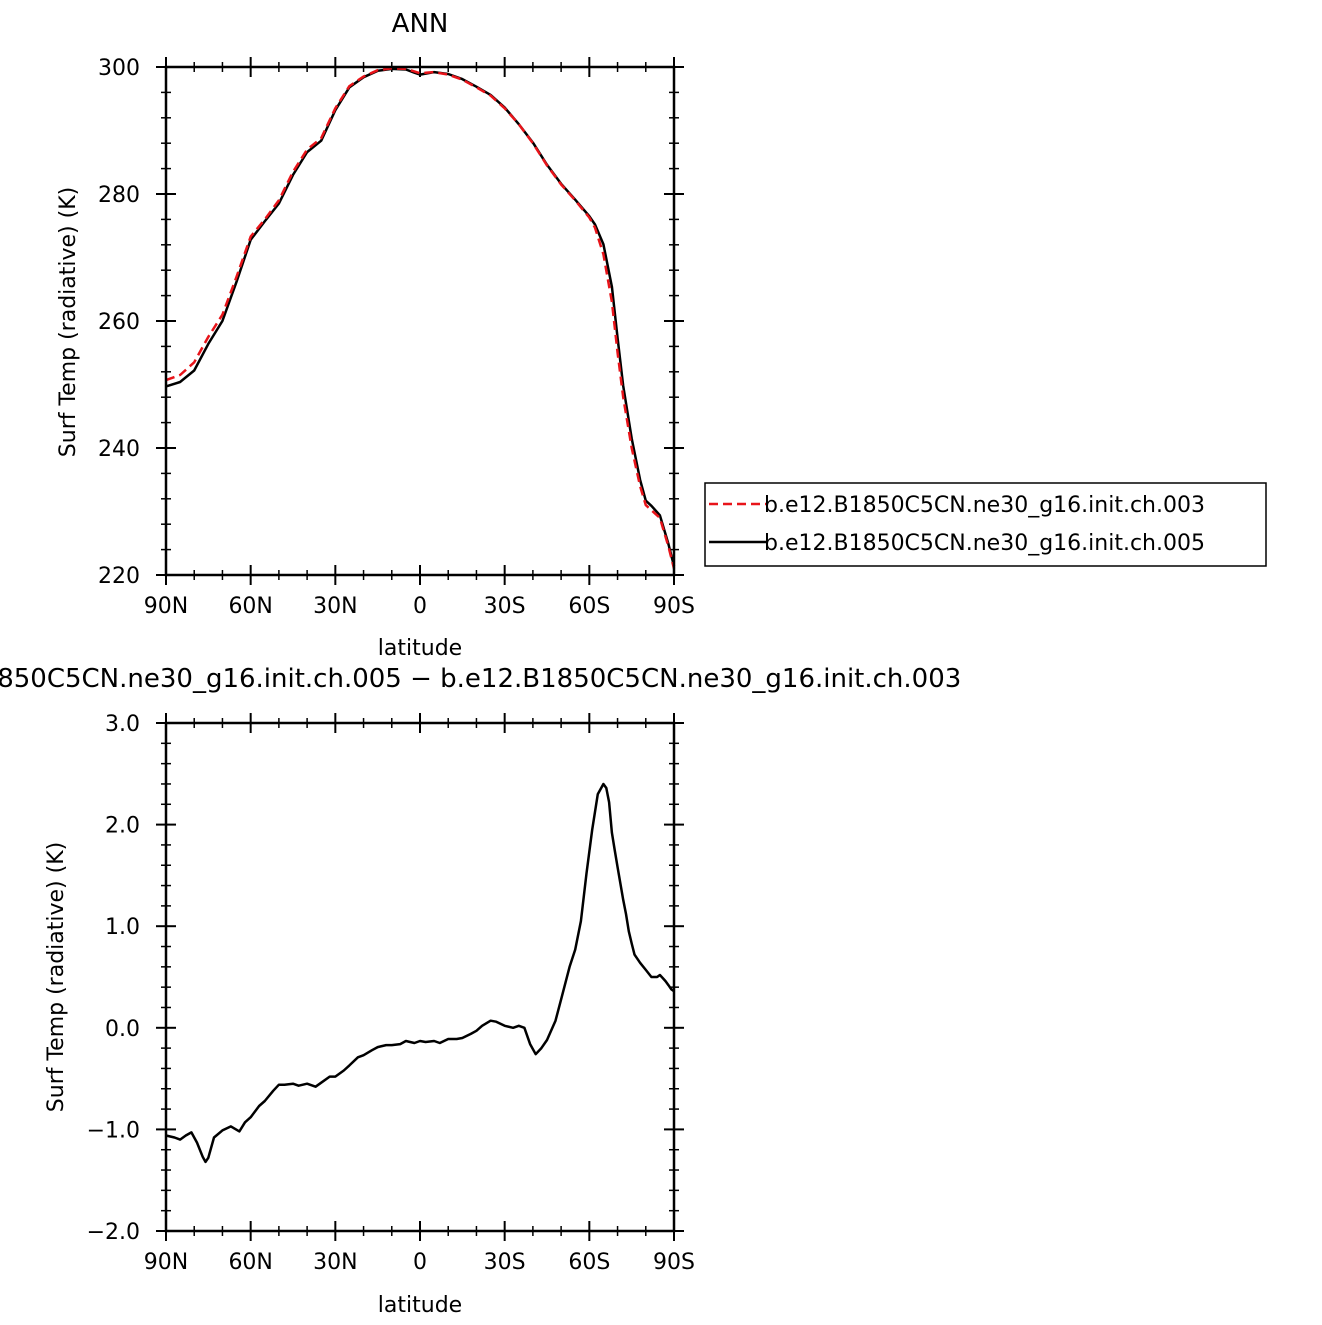  What do you see at coordinates (119, 322) in the screenshot?
I see `top-ytick-label: 260` at bounding box center [119, 322].